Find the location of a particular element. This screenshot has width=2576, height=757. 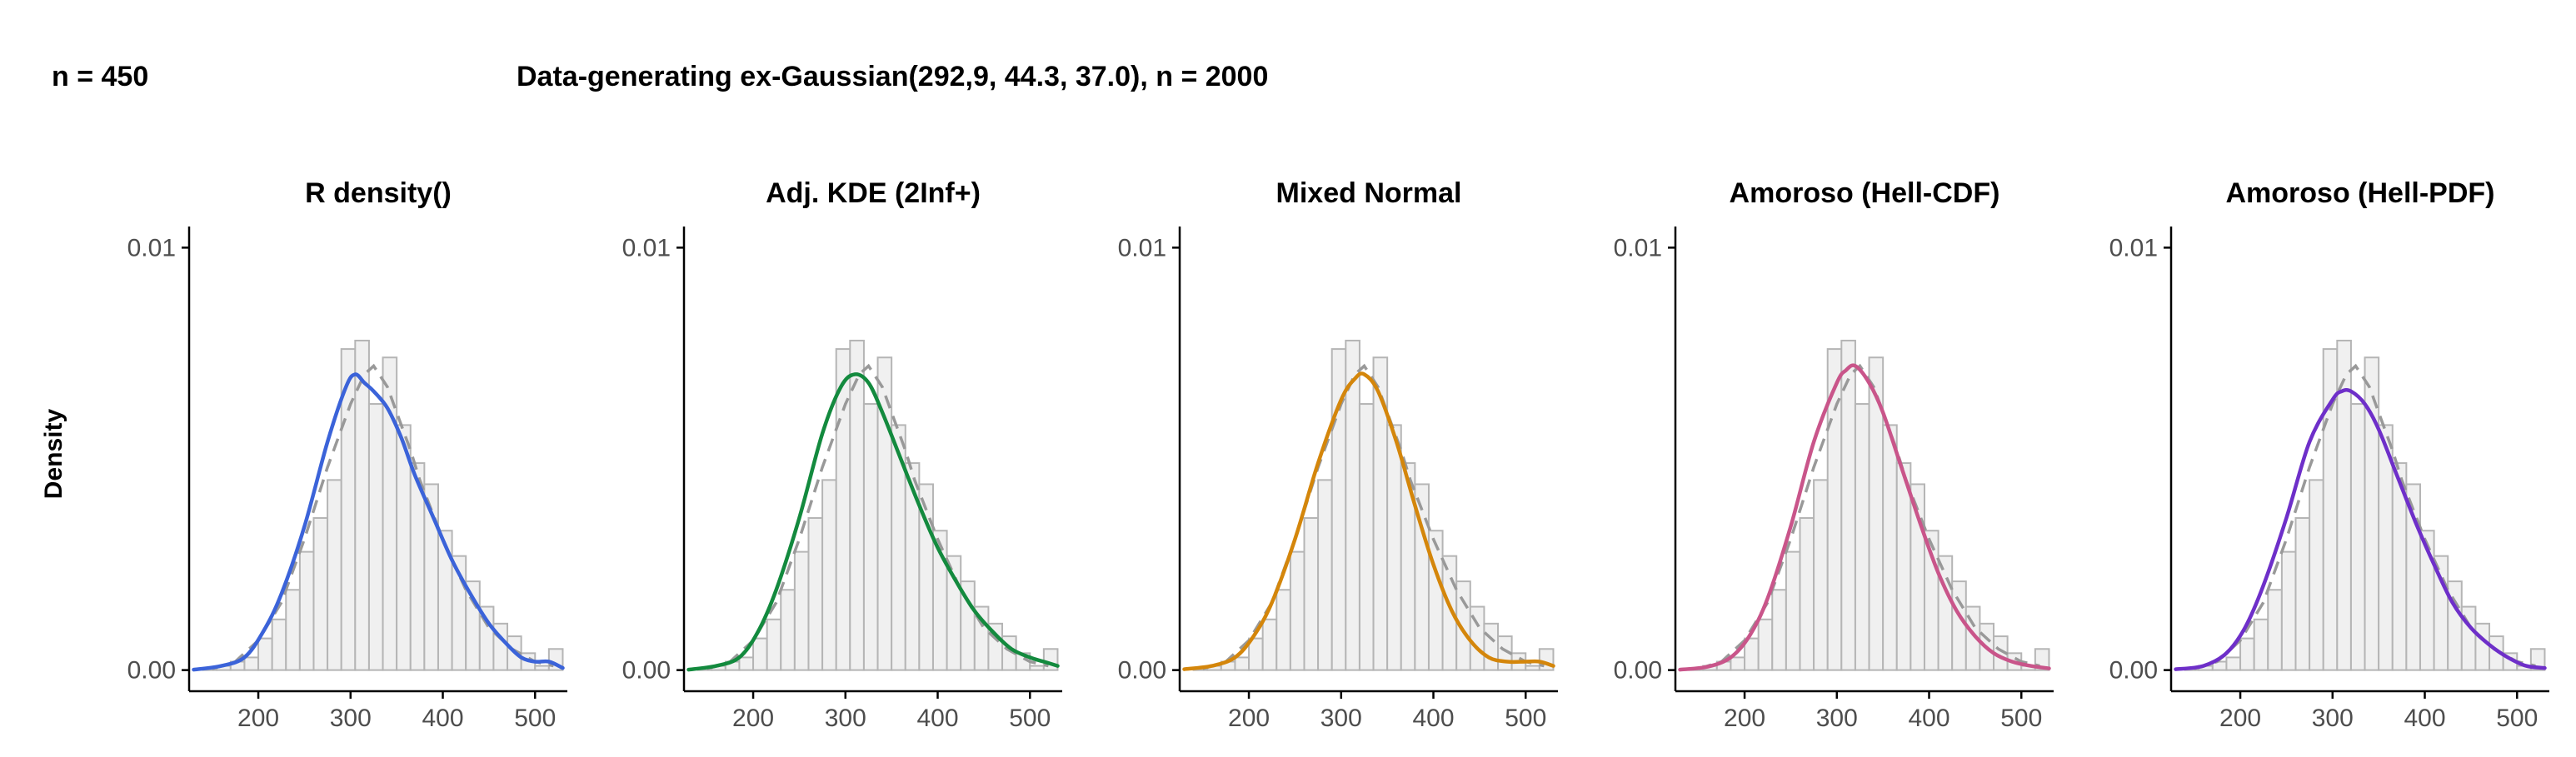

panel-1: R density() 200 300 400 500 0.00 0.01 is located at coordinates (347, 454).